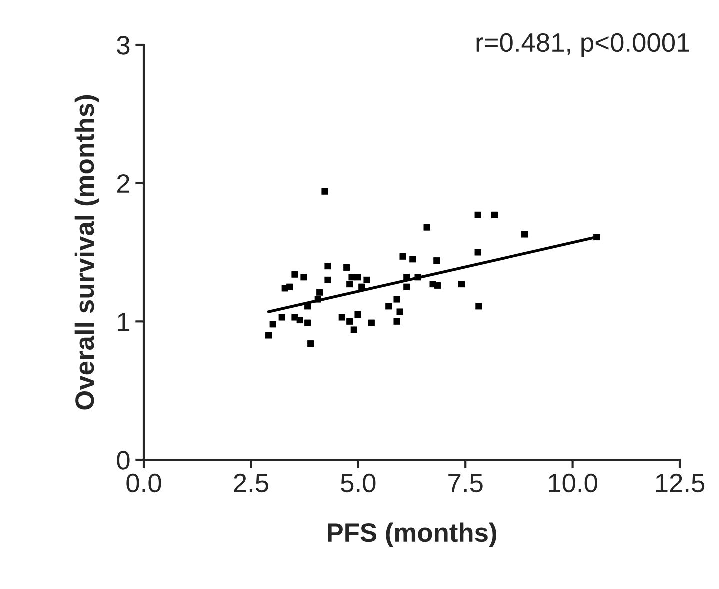  I want to click on annotation: r=0.481, p<0.0001, so click(583, 45).